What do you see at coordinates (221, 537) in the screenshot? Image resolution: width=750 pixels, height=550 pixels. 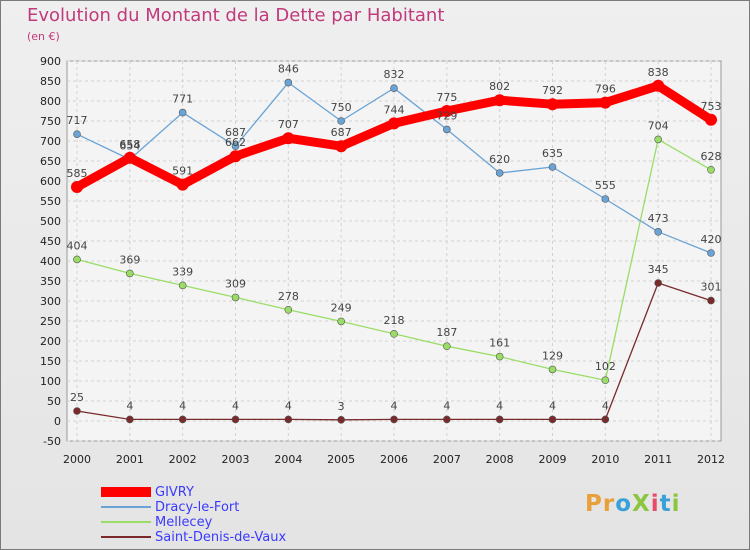 I see `legend-label: Saint-Denis-de-Vaux` at bounding box center [221, 537].